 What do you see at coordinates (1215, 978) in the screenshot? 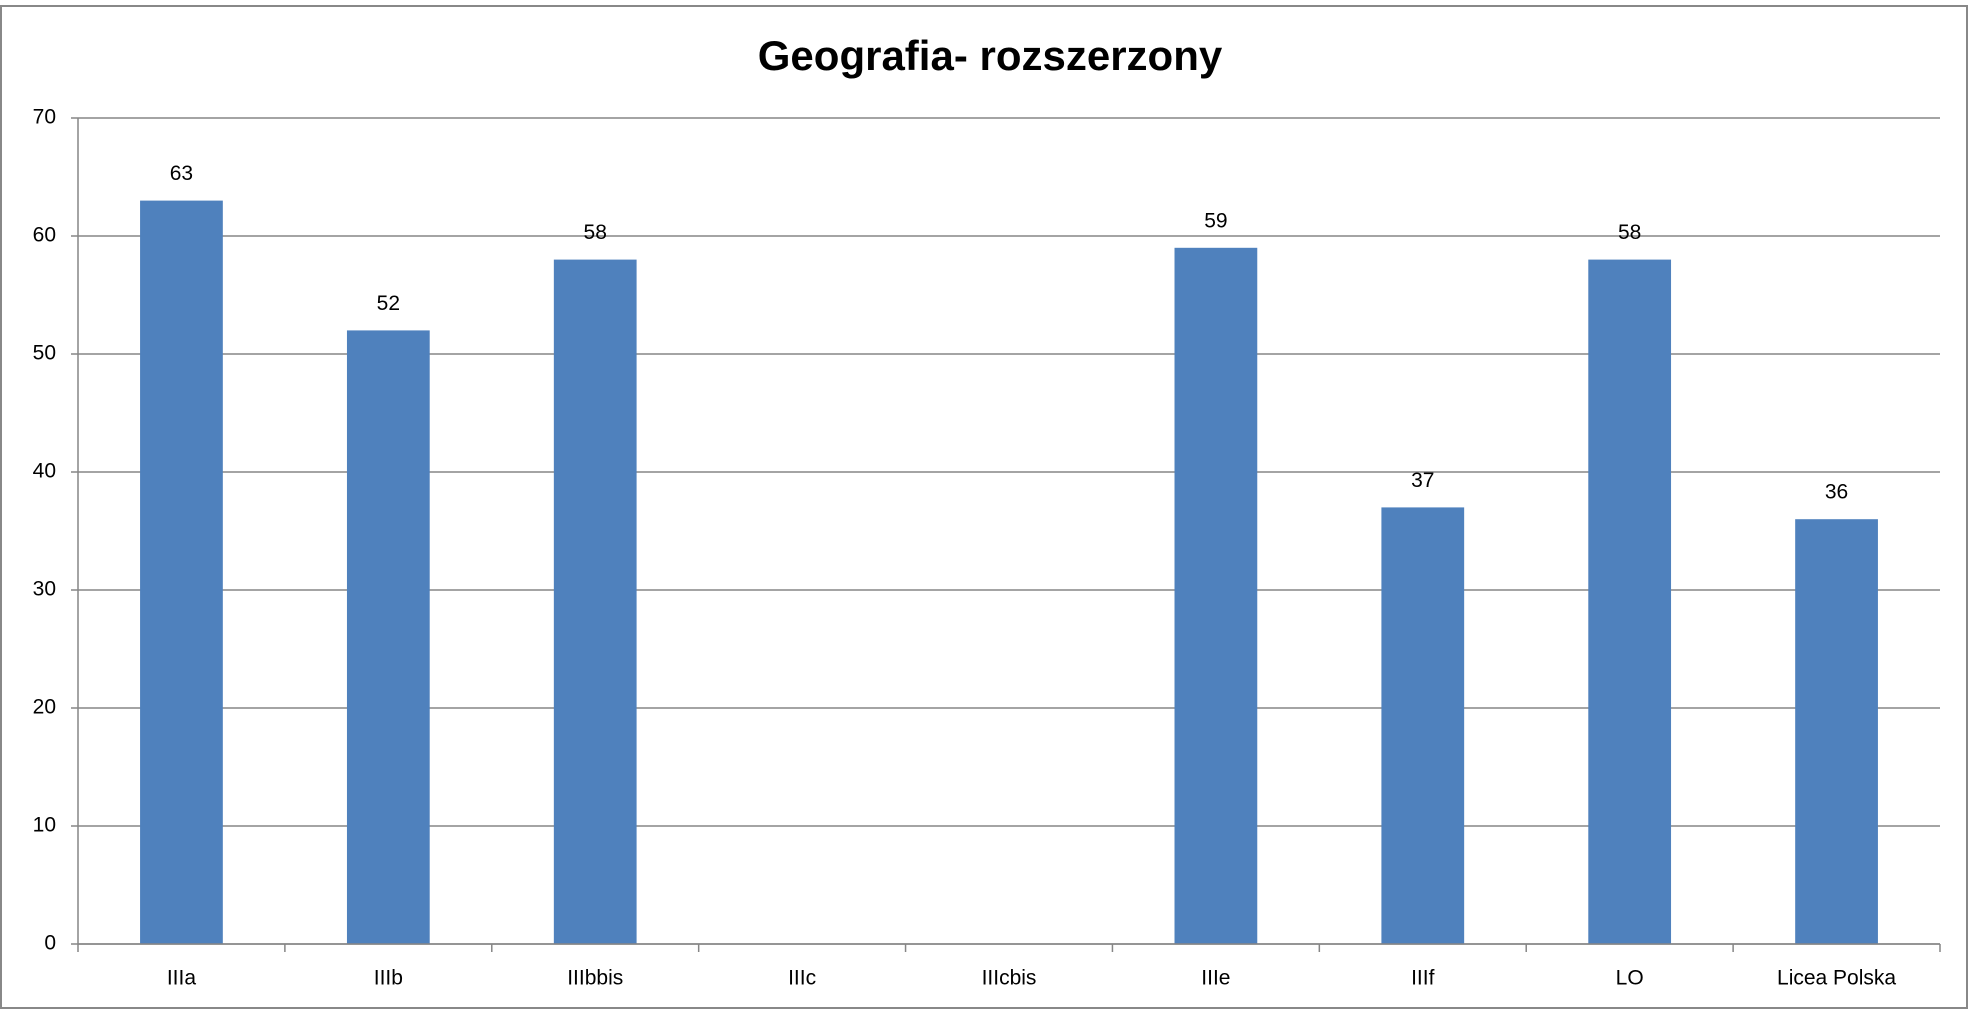
I see `x-tick-label: IIIe` at bounding box center [1215, 978].